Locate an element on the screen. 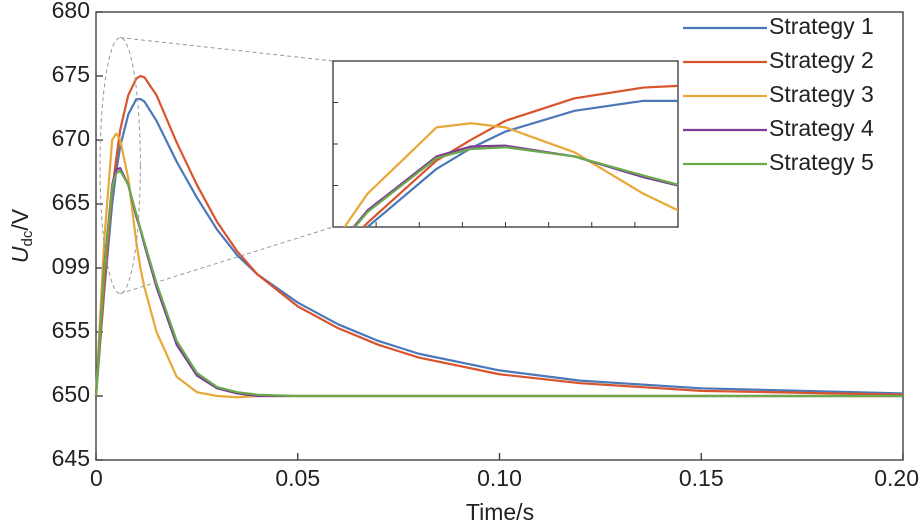  x-tick-label: 0.10 is located at coordinates (499, 478).